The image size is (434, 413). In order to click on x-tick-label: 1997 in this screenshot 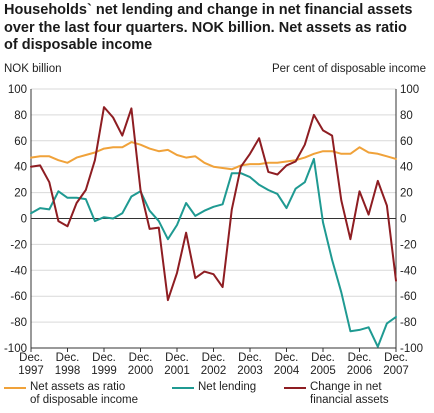, I will do `click(31, 371)`.